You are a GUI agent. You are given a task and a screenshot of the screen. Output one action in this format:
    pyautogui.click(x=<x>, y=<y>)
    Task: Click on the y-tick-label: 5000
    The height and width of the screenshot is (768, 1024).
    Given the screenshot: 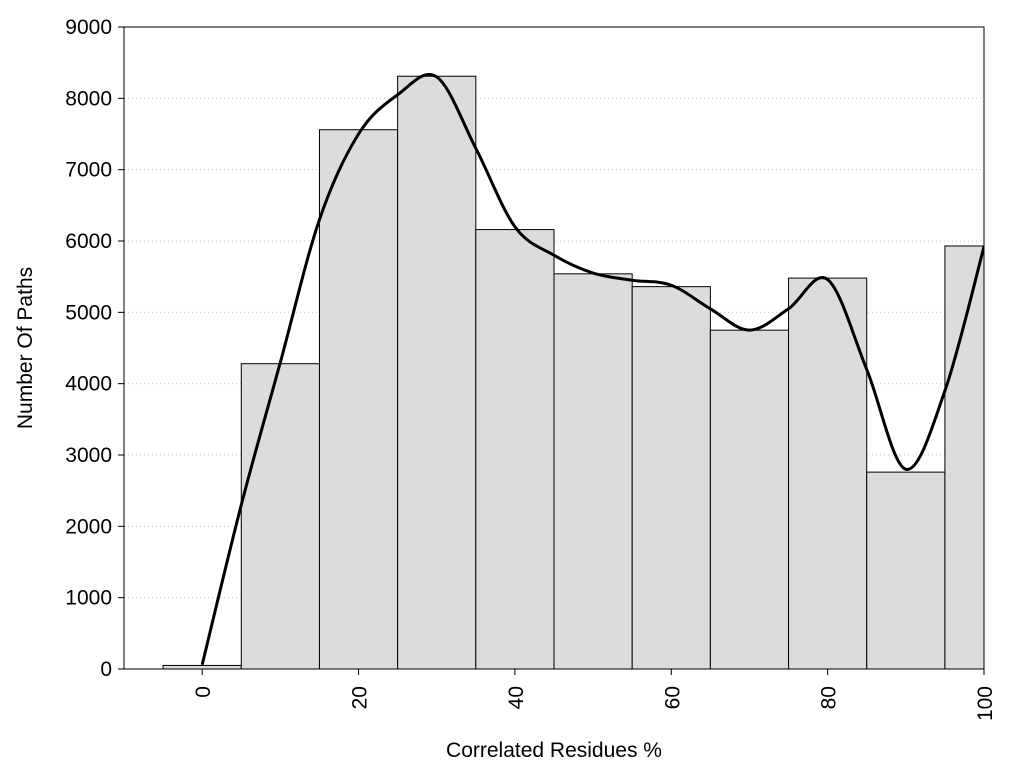 What is the action you would take?
    pyautogui.click(x=88, y=312)
    